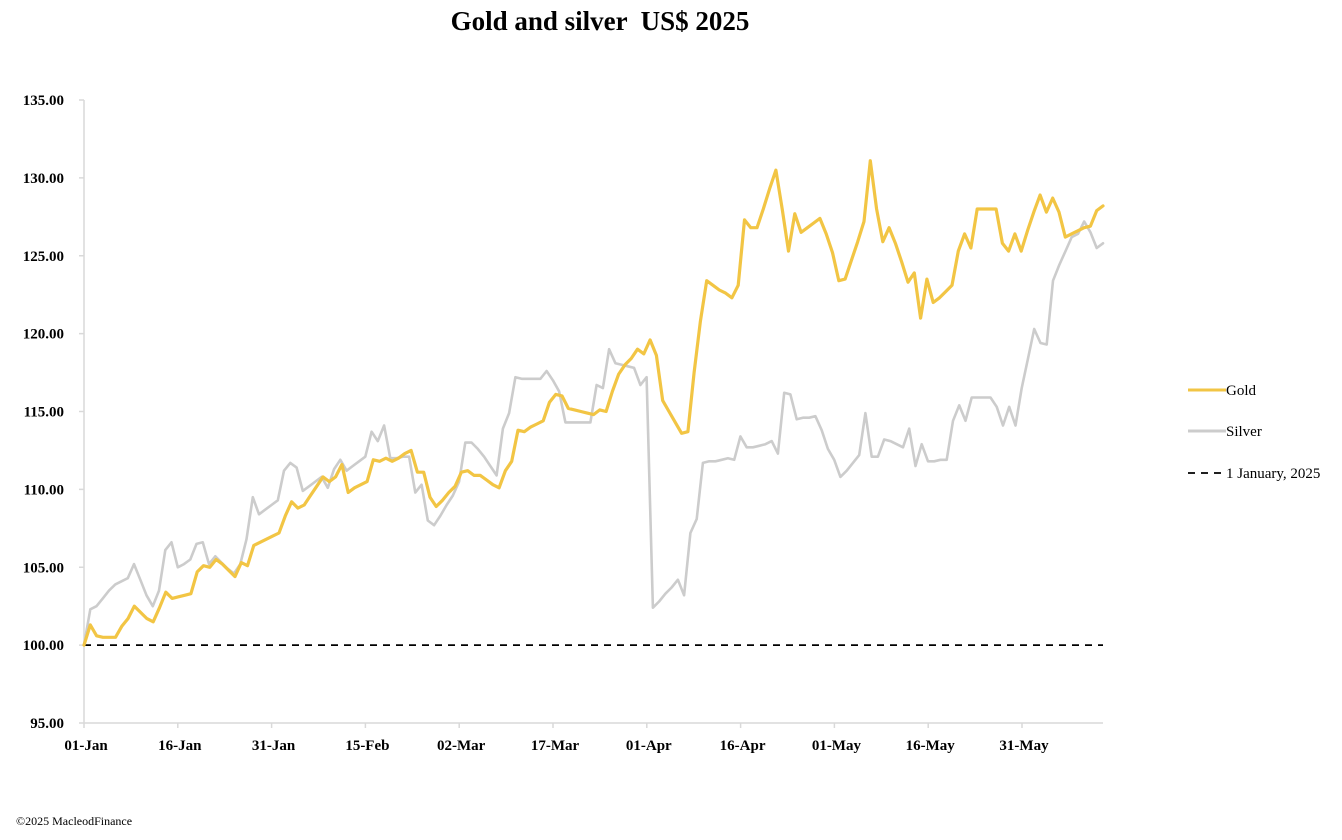  What do you see at coordinates (649, 746) in the screenshot?
I see `x-tick-label: 01-Apr` at bounding box center [649, 746].